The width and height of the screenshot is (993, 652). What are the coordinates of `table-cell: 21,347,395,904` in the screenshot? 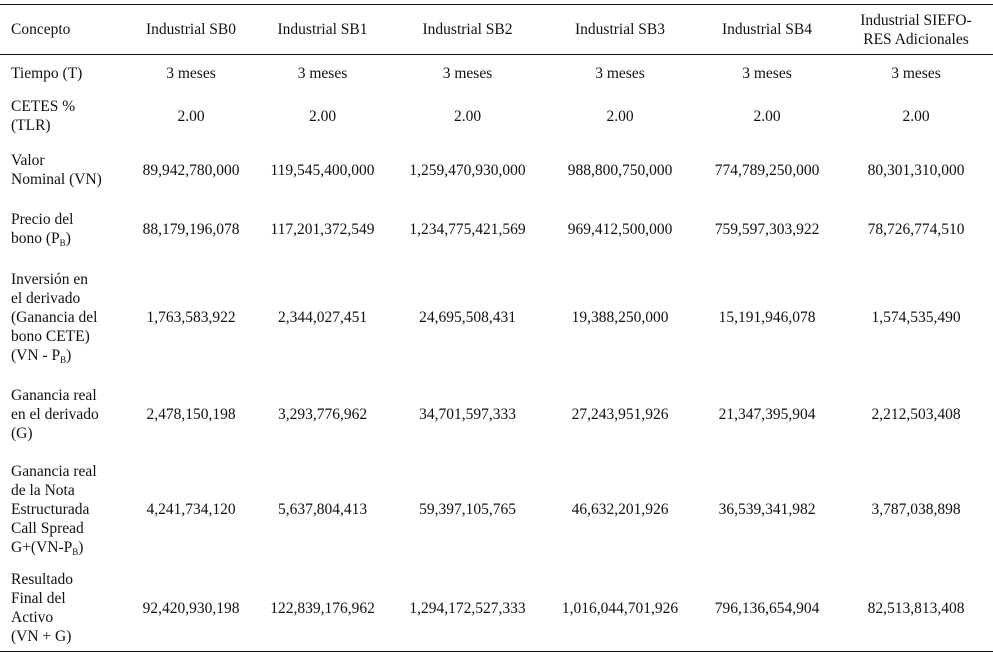 It's located at (767, 414).